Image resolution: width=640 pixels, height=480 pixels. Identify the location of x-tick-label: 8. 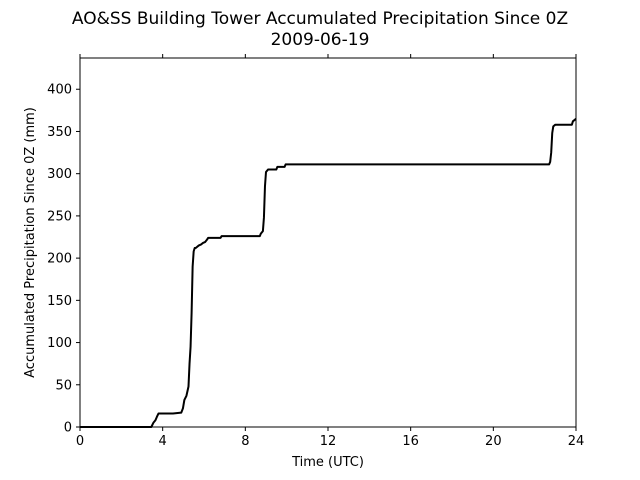
(245, 441).